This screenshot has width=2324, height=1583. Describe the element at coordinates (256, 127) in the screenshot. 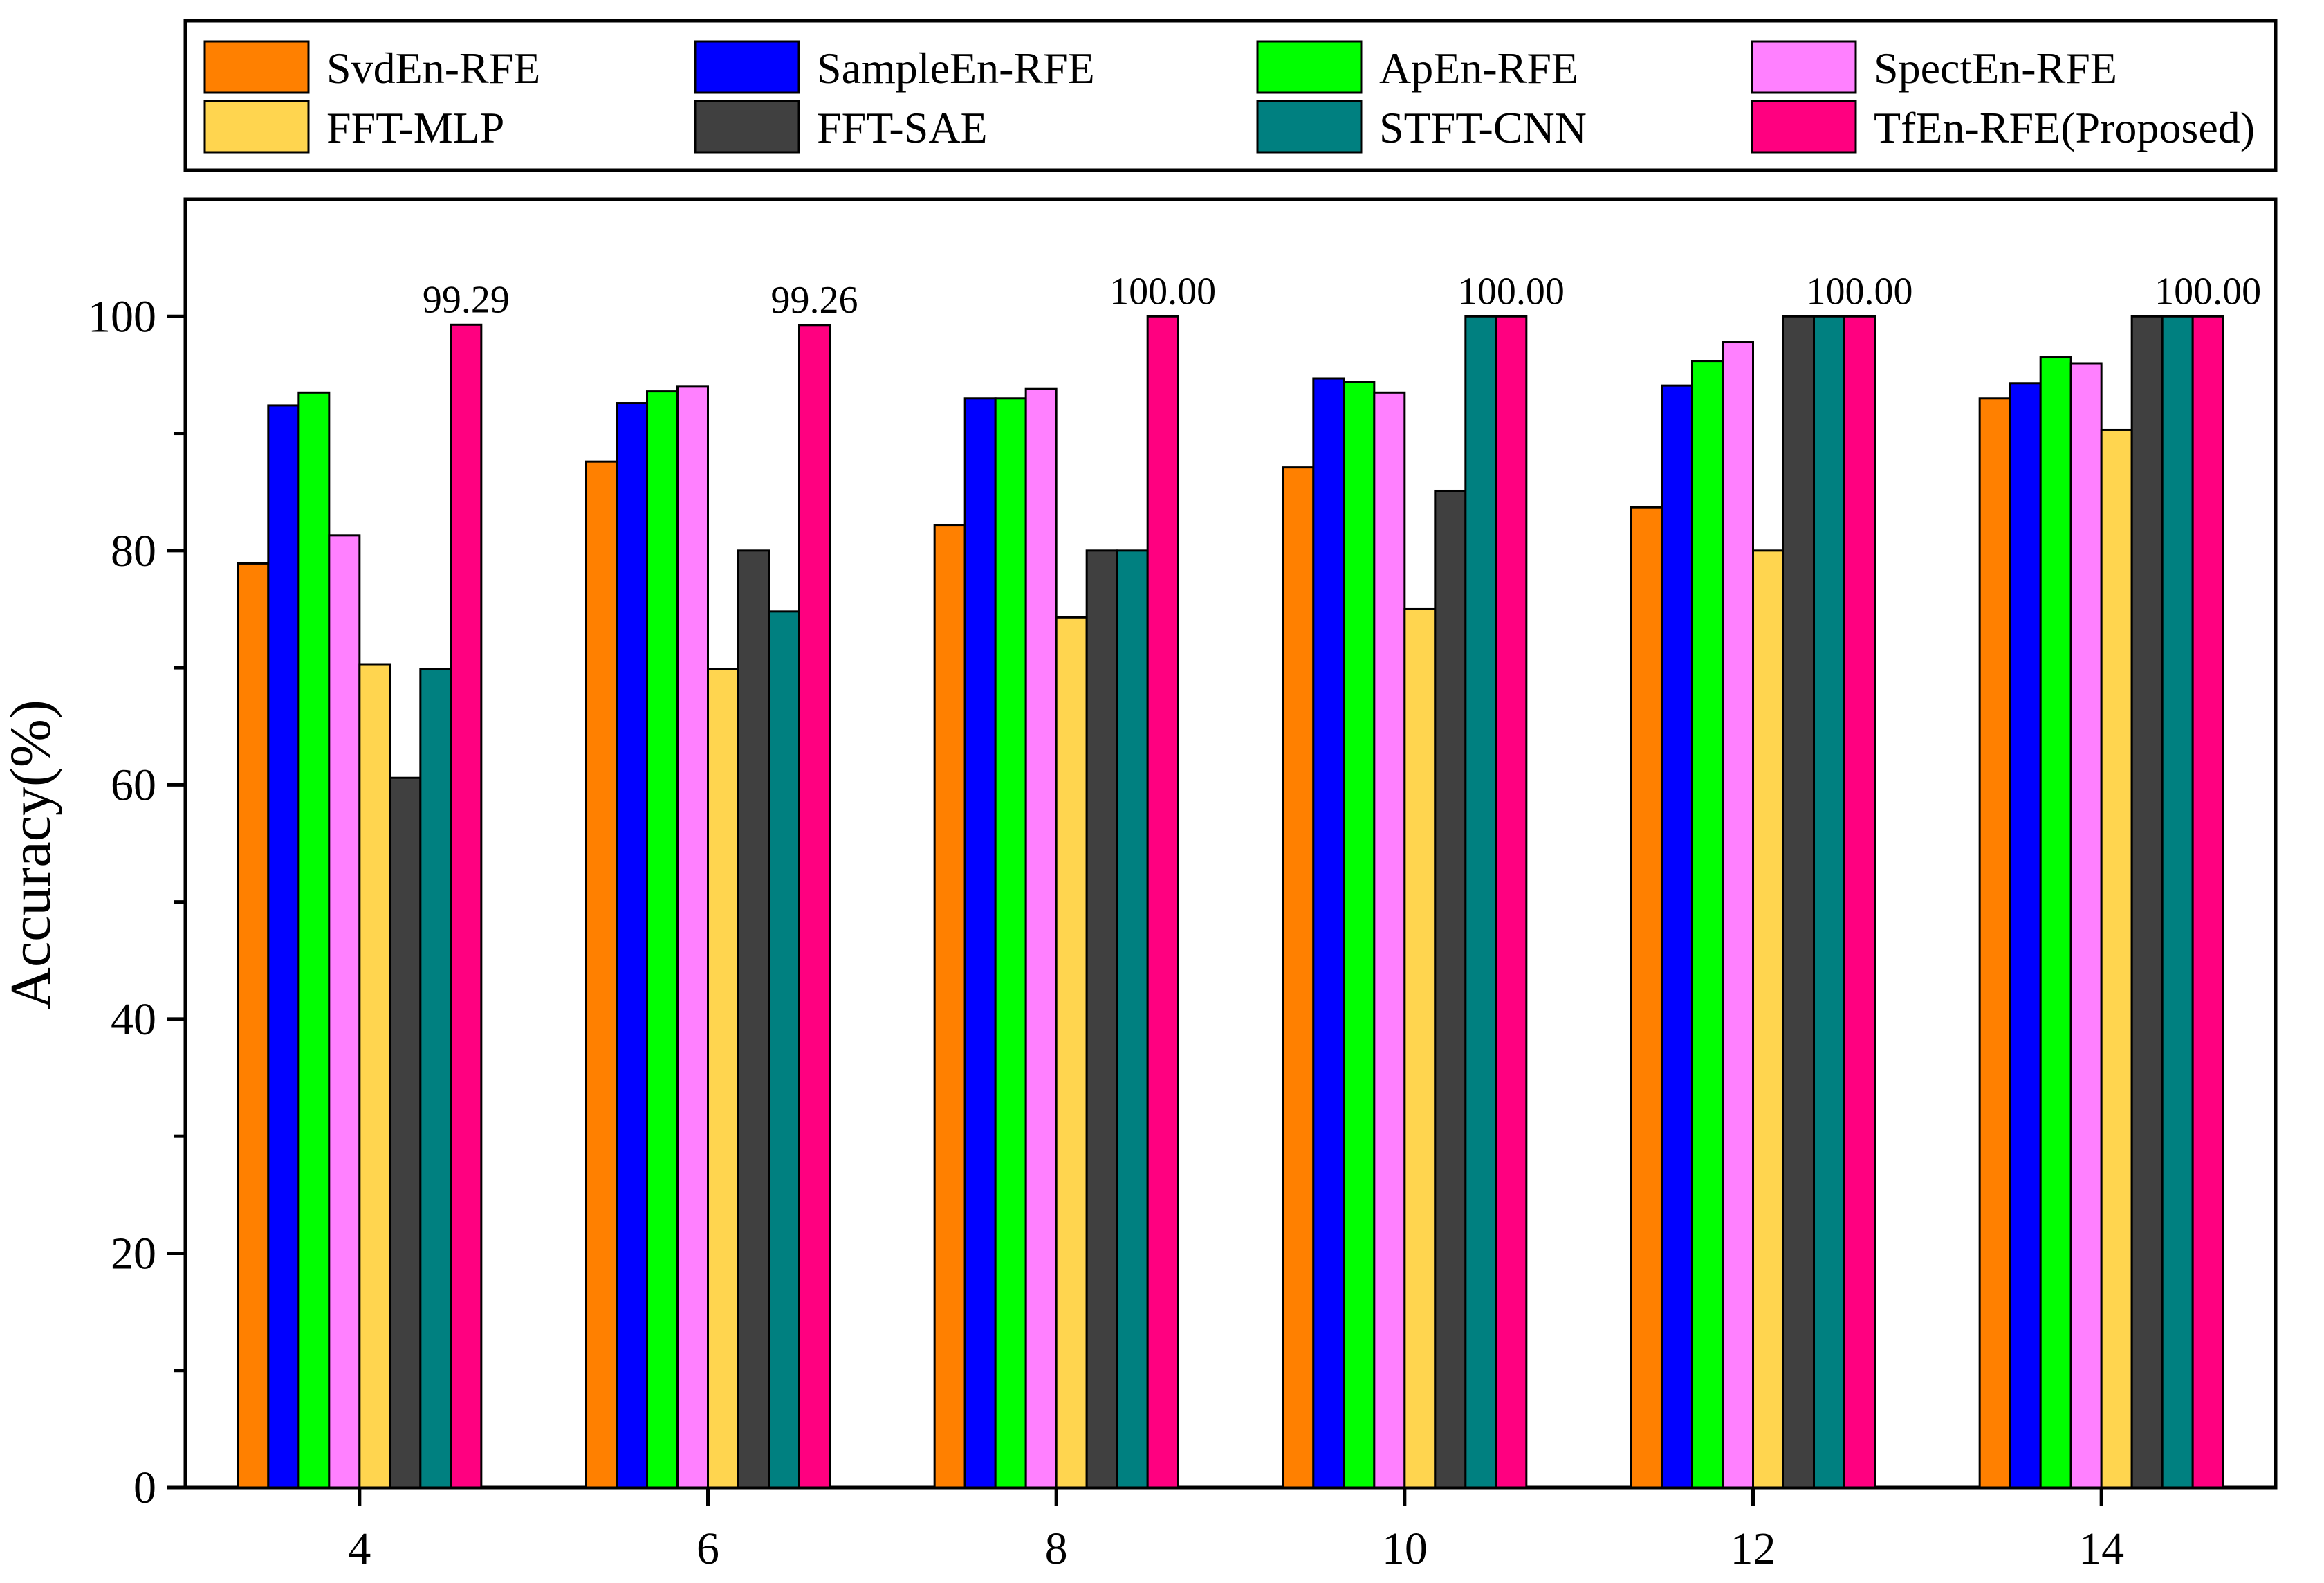

I see `legend-swatch-fft-mlp` at that location.